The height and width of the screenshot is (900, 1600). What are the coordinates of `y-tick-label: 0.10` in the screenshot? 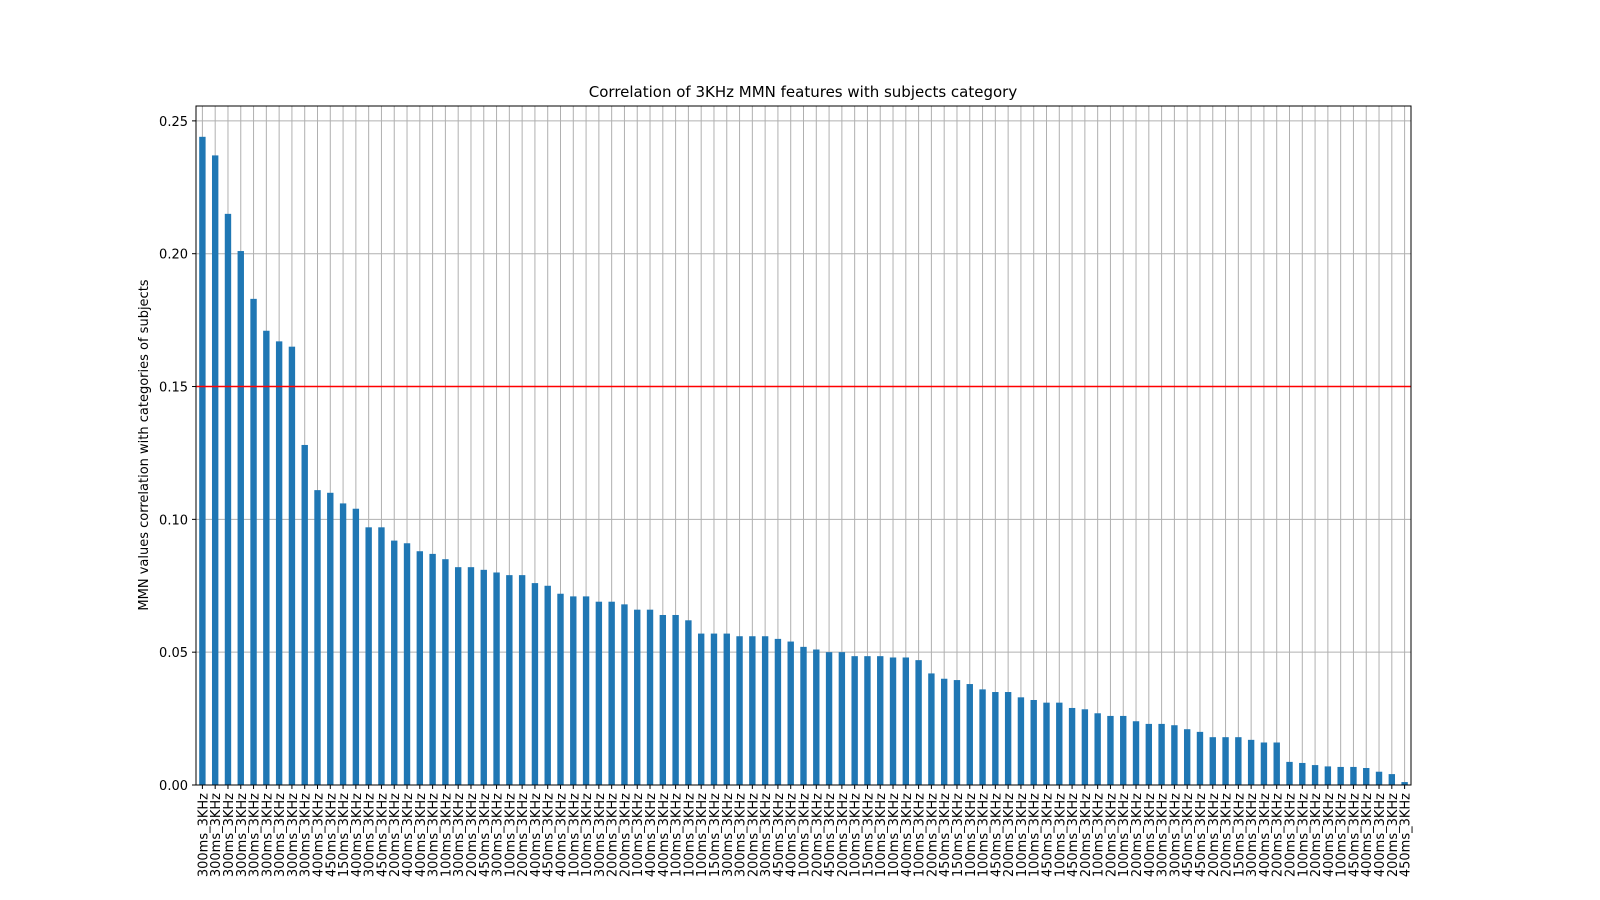 It's located at (173, 520).